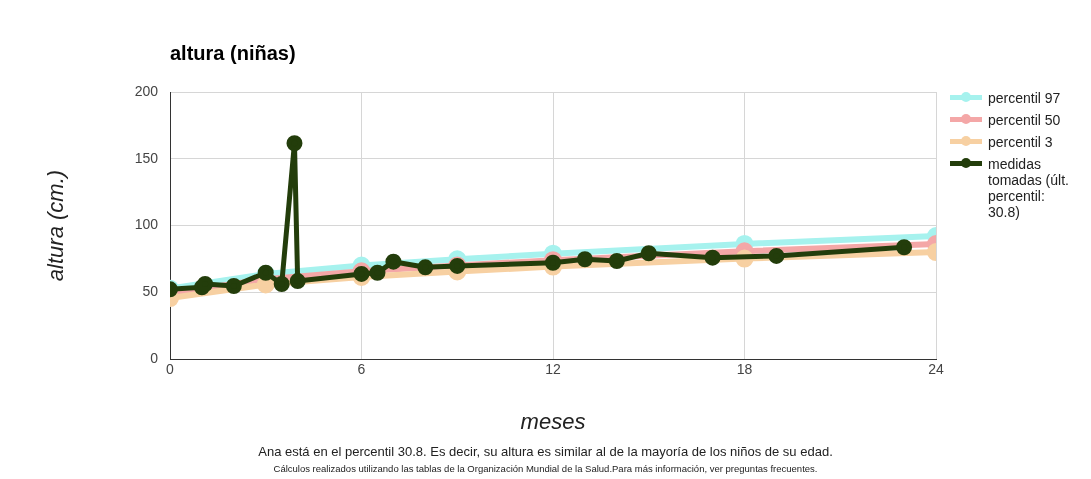 This screenshot has width=1091, height=479. What do you see at coordinates (170, 369) in the screenshot?
I see `x-tick-label: 0` at bounding box center [170, 369].